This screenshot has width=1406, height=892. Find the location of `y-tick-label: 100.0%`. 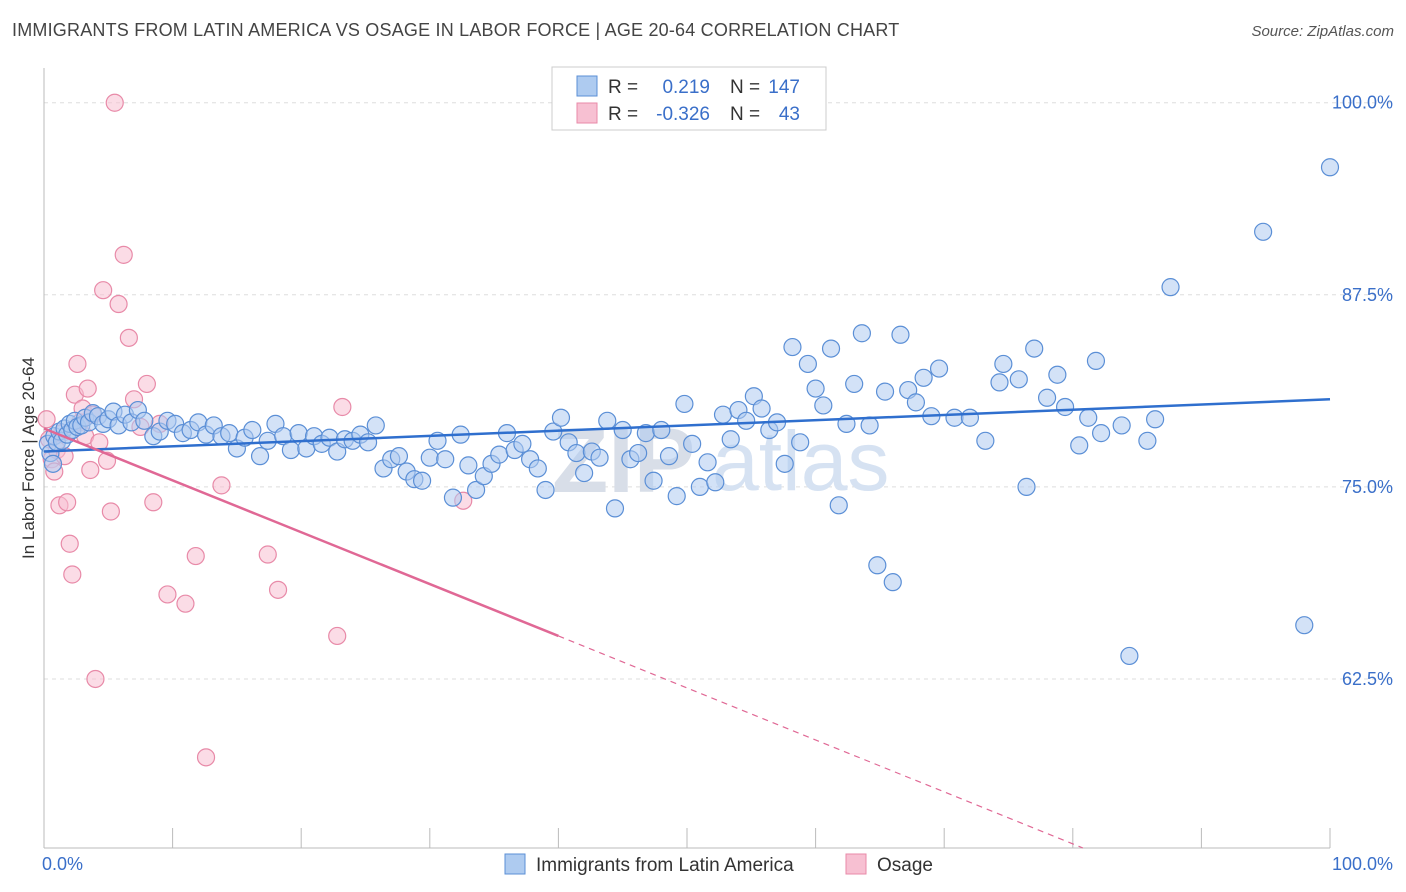

y-tick-label: 100.0% is located at coordinates (1362, 103).